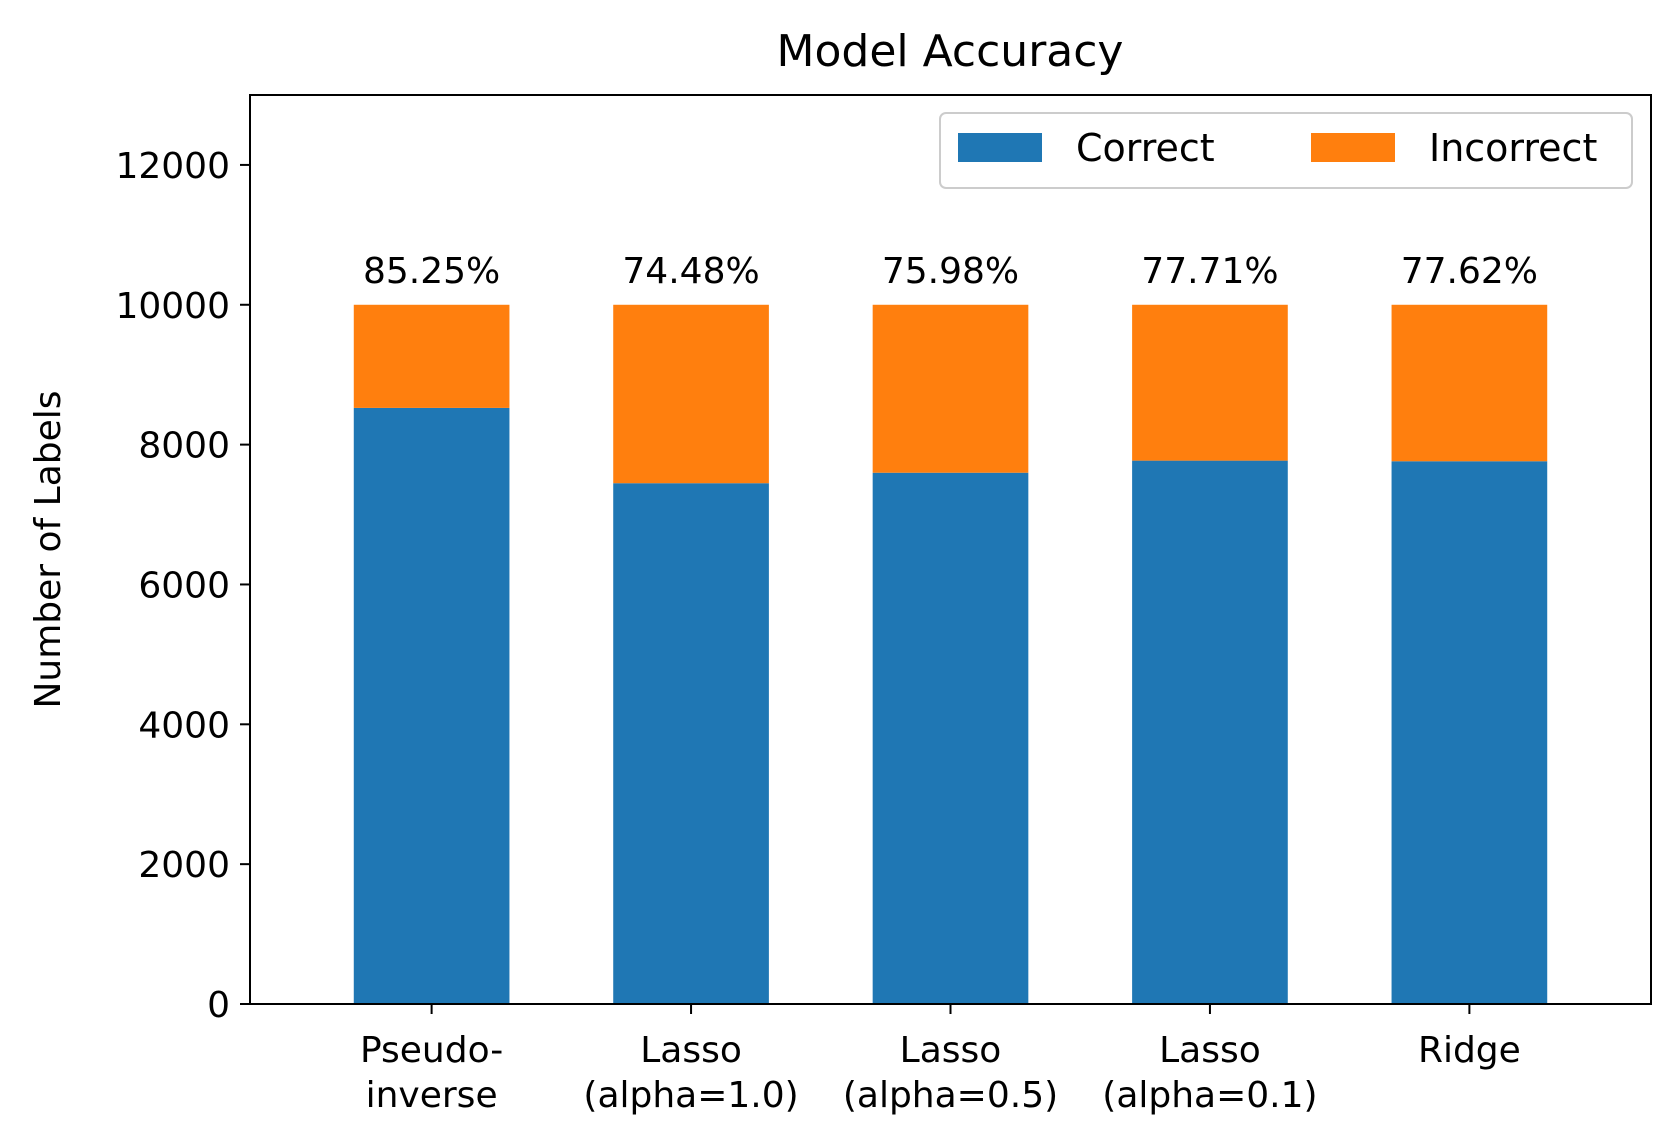 This screenshot has width=1673, height=1144. I want to click on x-tick-label-2: Lasso (alpha=0.5), so click(950, 1073).